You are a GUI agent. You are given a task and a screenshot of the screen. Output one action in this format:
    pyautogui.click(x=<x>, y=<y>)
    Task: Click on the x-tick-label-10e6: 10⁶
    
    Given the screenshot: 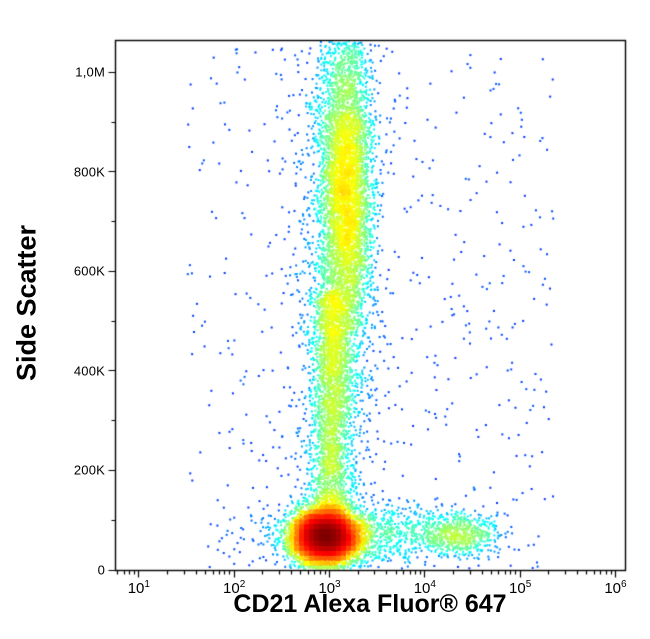 What is the action you would take?
    pyautogui.click(x=615, y=588)
    